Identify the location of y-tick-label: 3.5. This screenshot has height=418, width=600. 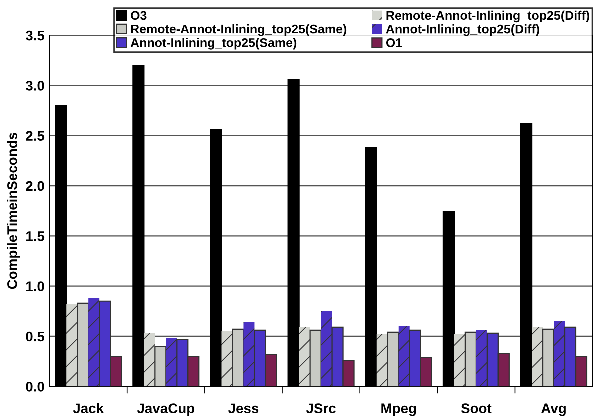
(35, 35).